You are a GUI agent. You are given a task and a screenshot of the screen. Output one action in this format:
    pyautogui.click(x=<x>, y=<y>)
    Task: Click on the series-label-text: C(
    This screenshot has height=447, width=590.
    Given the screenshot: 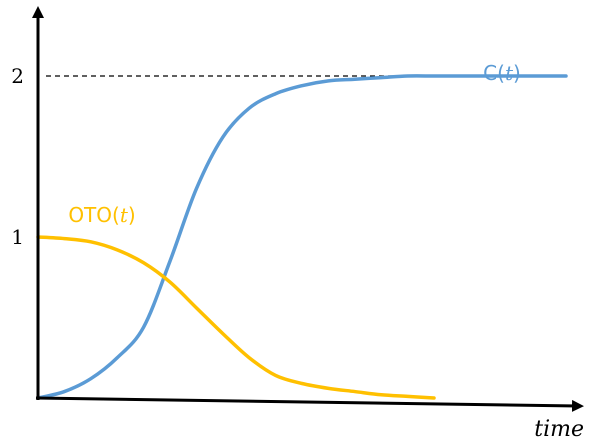 What is the action you would take?
    pyautogui.click(x=494, y=73)
    